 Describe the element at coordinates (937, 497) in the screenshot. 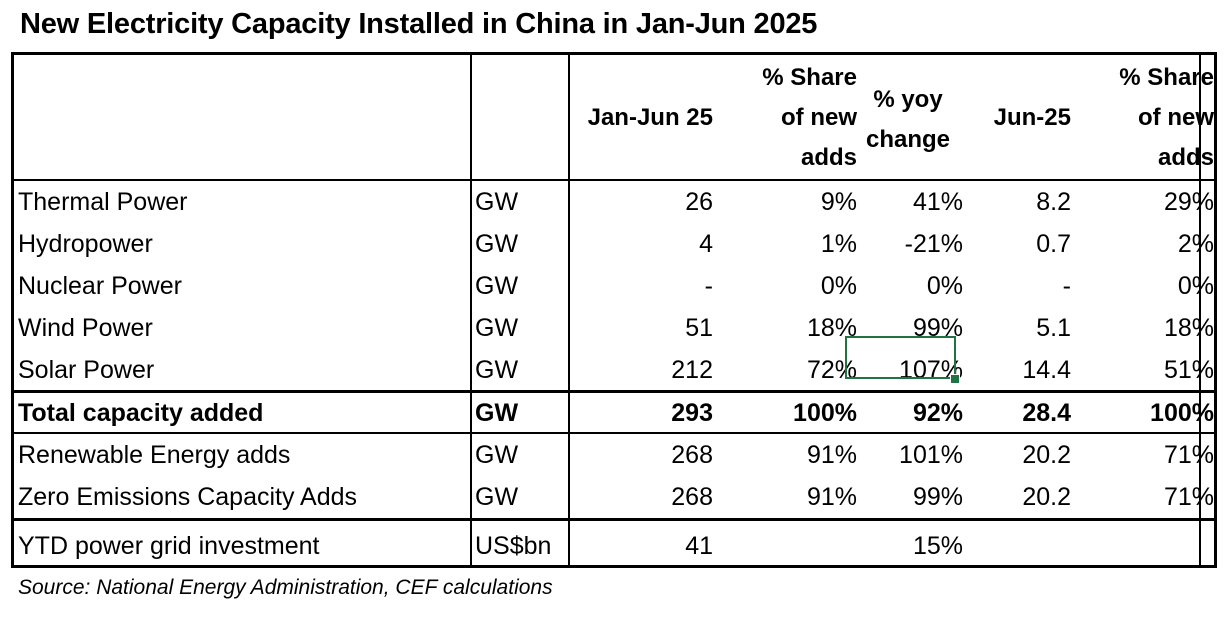

I see `cell-yoy: 99%` at that location.